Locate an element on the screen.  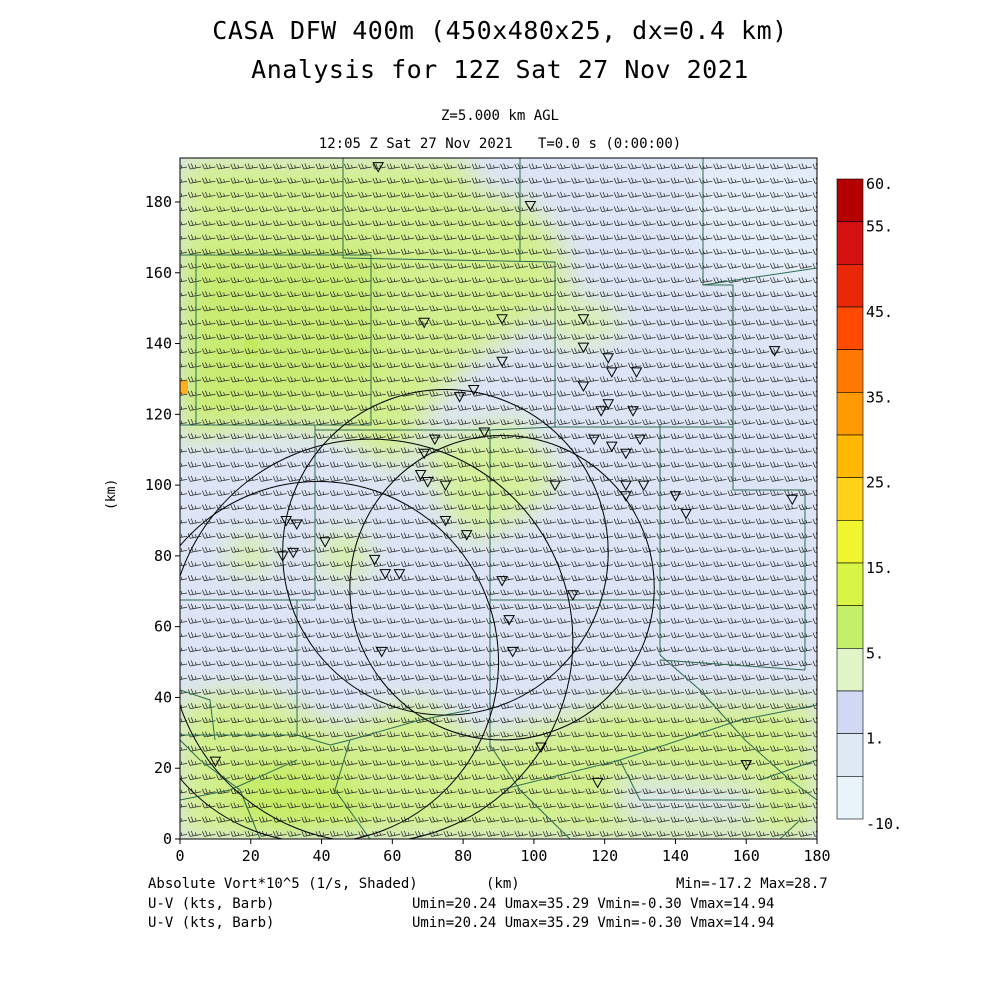
y-axis-title: (km) is located at coordinates (111, 494).